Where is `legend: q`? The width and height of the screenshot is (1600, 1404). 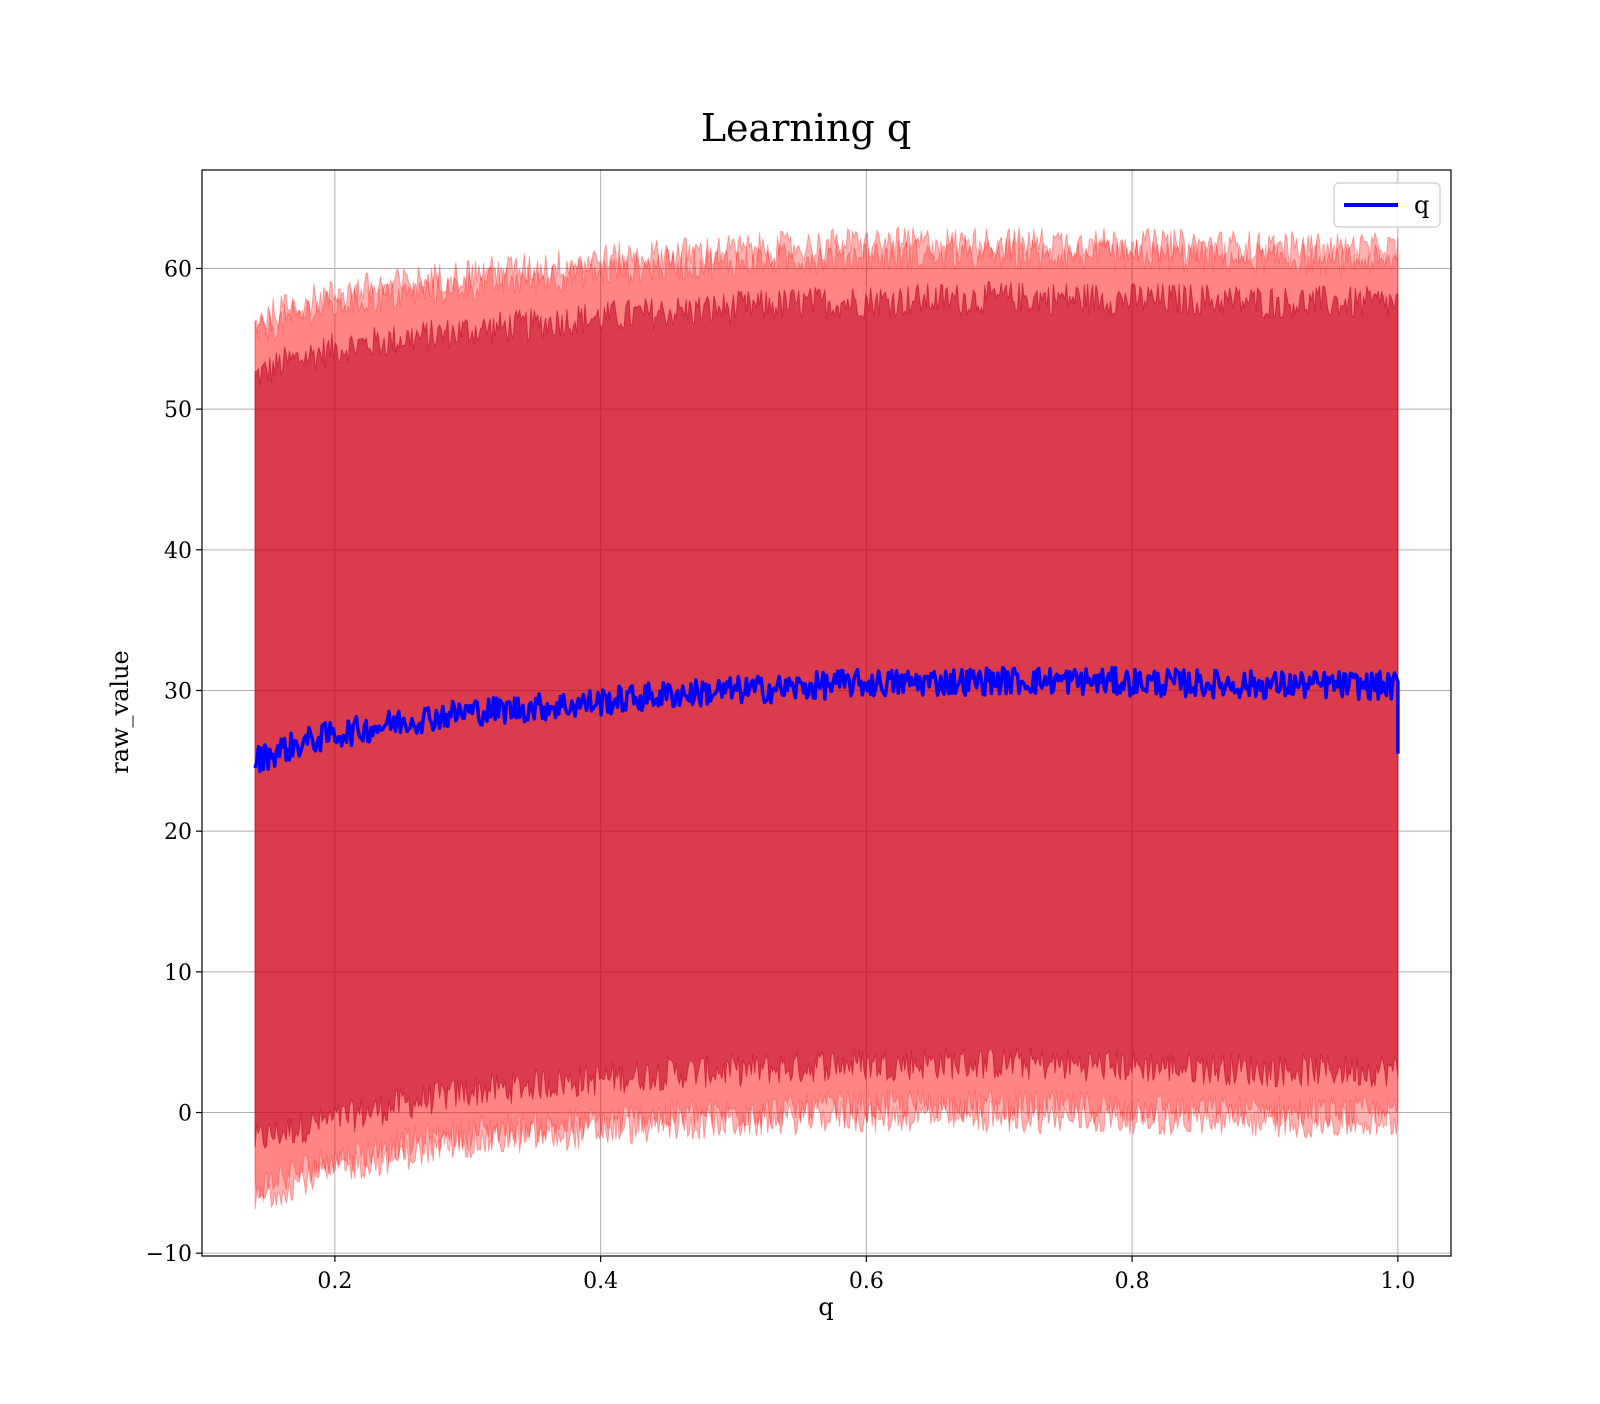
legend: q is located at coordinates (1387, 205).